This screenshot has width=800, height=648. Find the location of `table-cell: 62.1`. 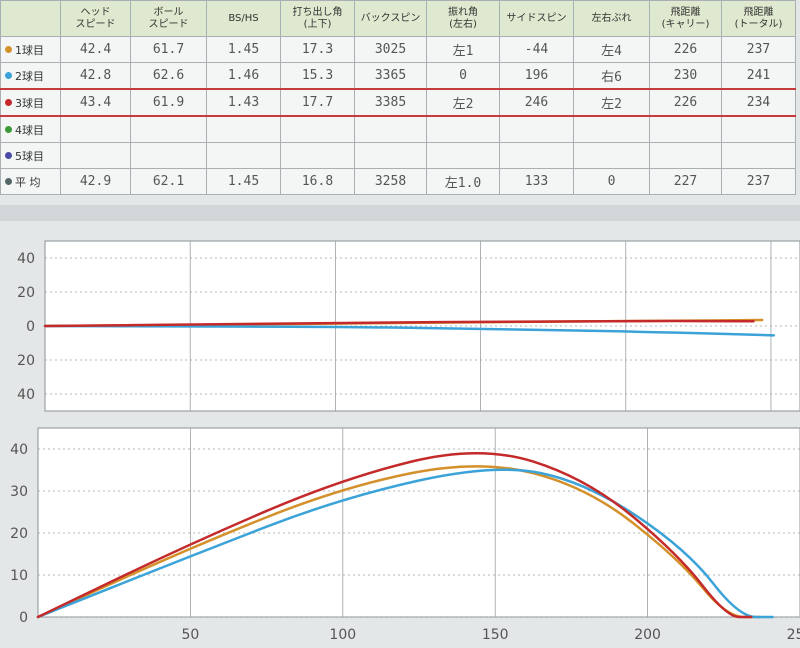

table-cell: 62.1 is located at coordinates (168, 181).